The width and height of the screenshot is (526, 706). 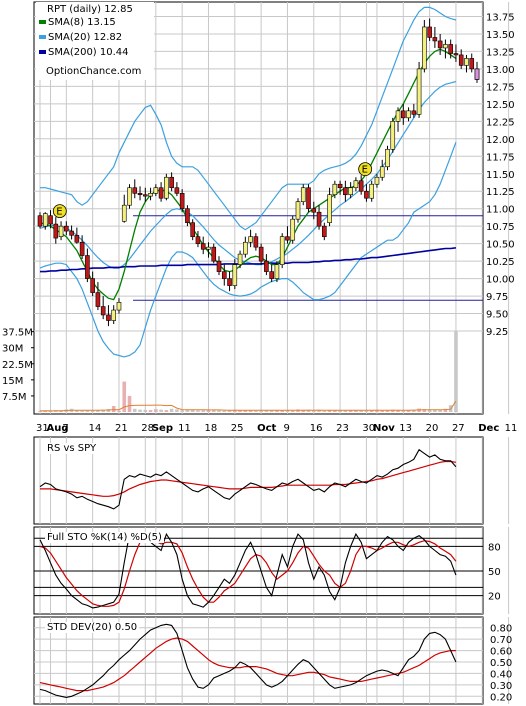 What do you see at coordinates (90, 9) in the screenshot?
I see `price-title: RPT (daily) 12.85` at bounding box center [90, 9].